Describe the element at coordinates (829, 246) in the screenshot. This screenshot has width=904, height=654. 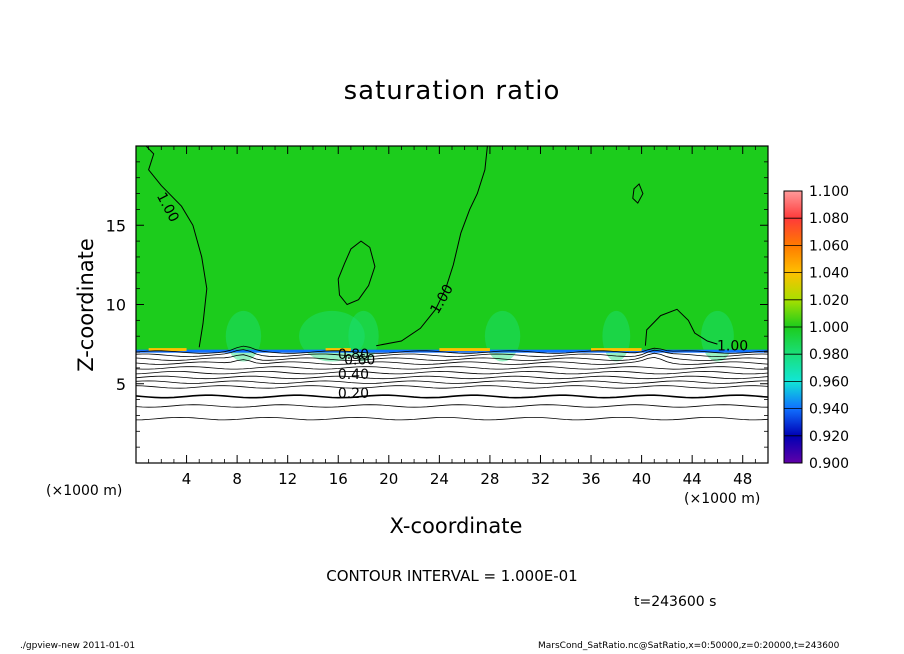
I see `colorbar-label: 1.060` at that location.